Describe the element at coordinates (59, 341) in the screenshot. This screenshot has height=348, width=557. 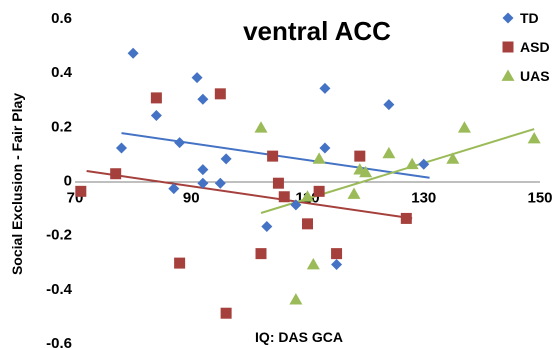
I see `y-tick-label: -0.6` at that location.